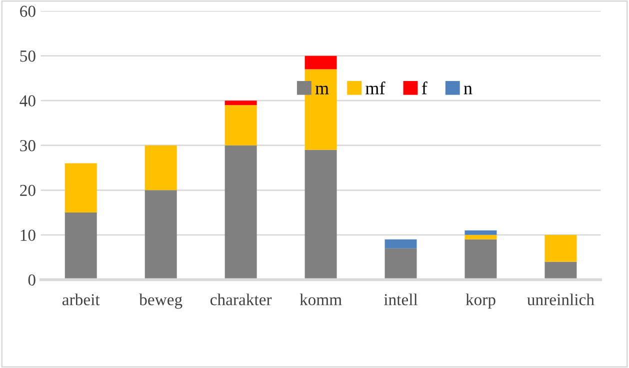  What do you see at coordinates (560, 300) in the screenshot?
I see `x-tick-label: unreinlich` at bounding box center [560, 300].